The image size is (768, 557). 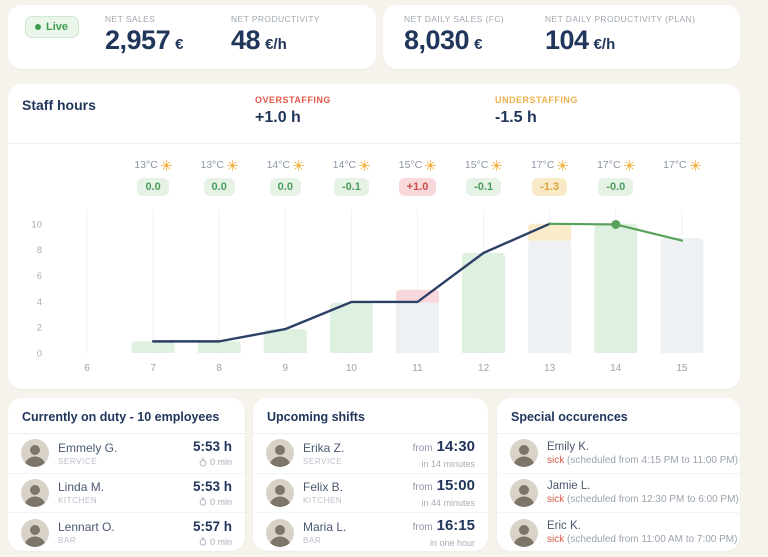 What do you see at coordinates (370, 454) in the screenshot?
I see `shift-row: Erika Z. SERVICE from 14:30 in 14 minutes` at bounding box center [370, 454].